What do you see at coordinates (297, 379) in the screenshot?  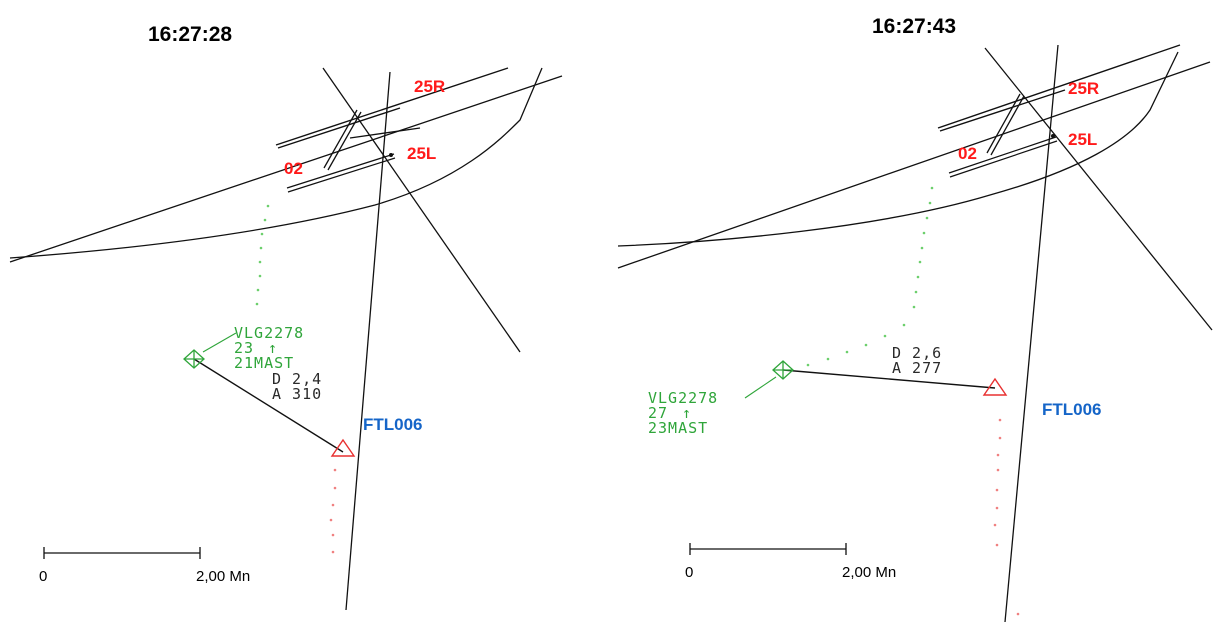 I see `distance: D 2,4` at bounding box center [297, 379].